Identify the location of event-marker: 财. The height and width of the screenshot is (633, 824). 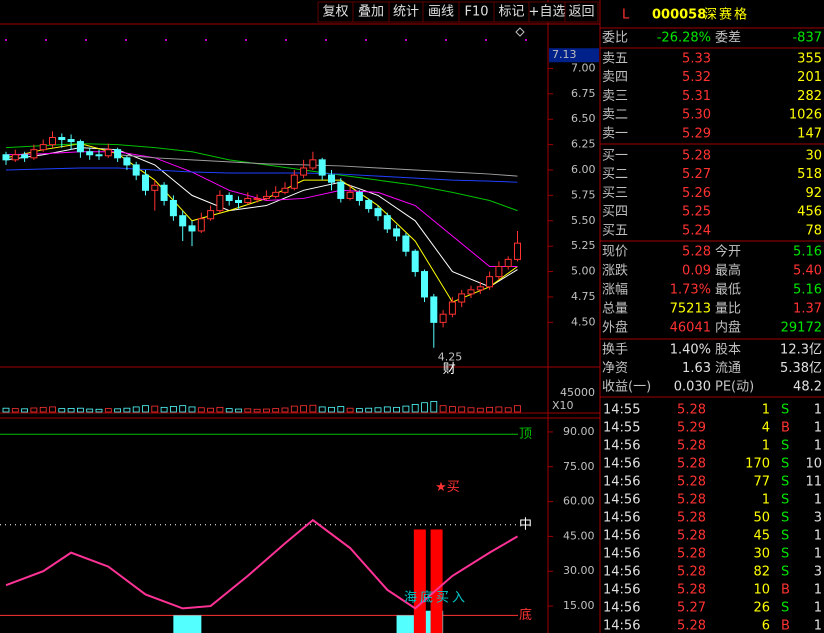
(449, 369).